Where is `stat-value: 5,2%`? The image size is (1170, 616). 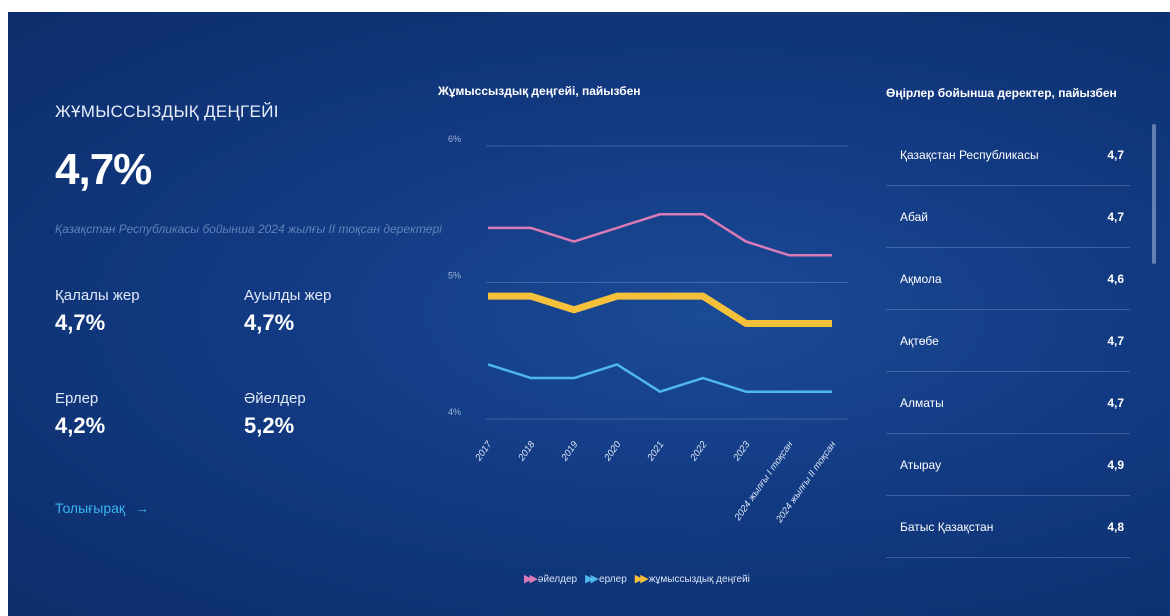 stat-value: 5,2% is located at coordinates (269, 425).